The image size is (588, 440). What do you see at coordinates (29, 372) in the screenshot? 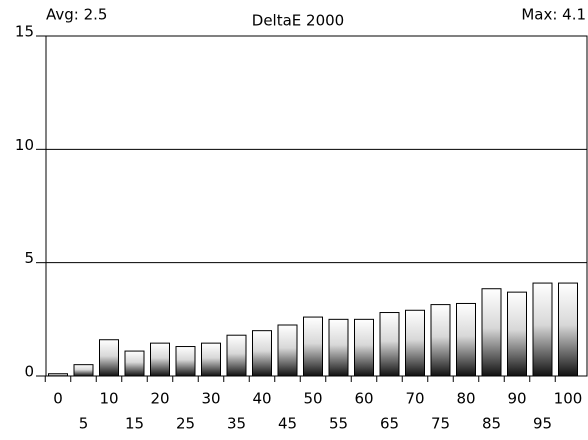
I see `y-tick-label: 0` at bounding box center [29, 372].